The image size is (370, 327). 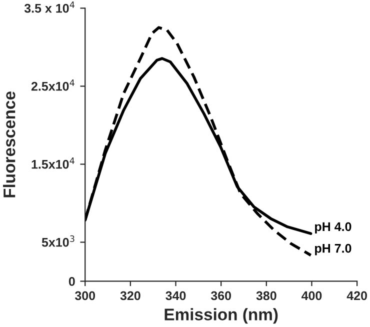 I want to click on y-axis-title: Fluorescence, so click(x=9, y=145).